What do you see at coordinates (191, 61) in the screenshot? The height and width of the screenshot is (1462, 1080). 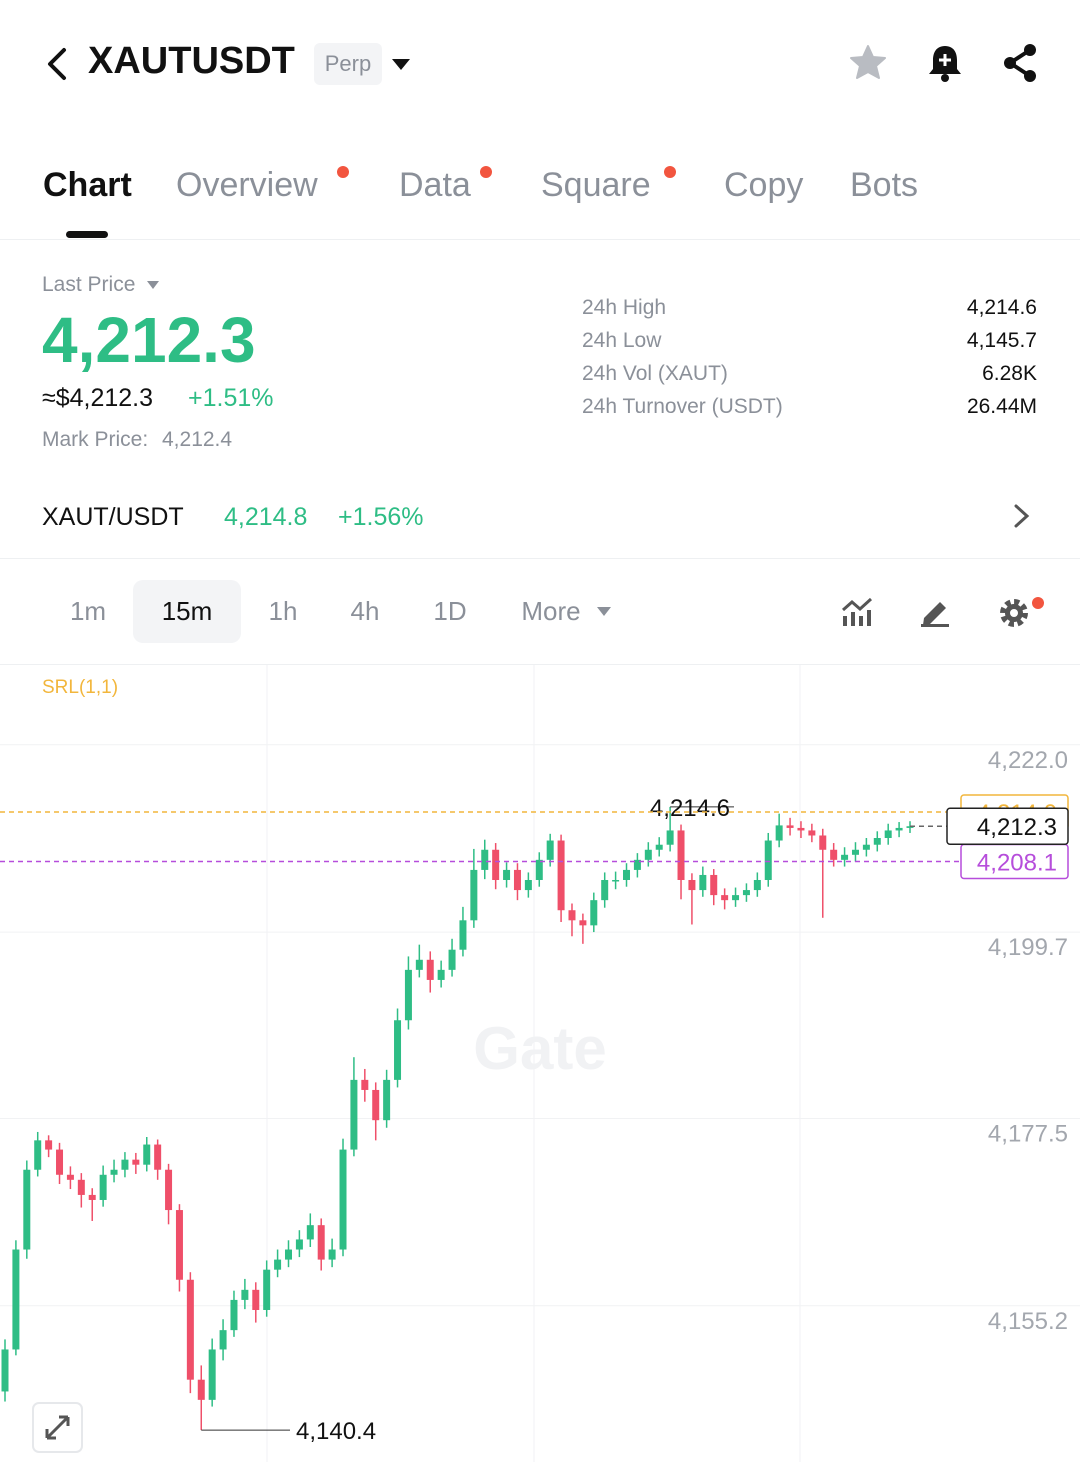 I see `symbol: XAUTUSDT` at bounding box center [191, 61].